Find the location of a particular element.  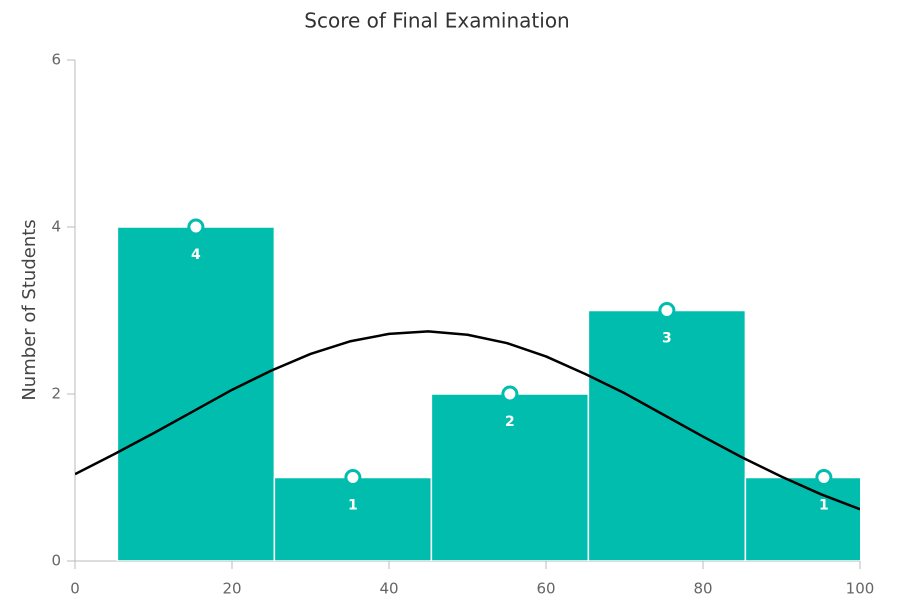

x-tick-label: 0 is located at coordinates (75, 589).